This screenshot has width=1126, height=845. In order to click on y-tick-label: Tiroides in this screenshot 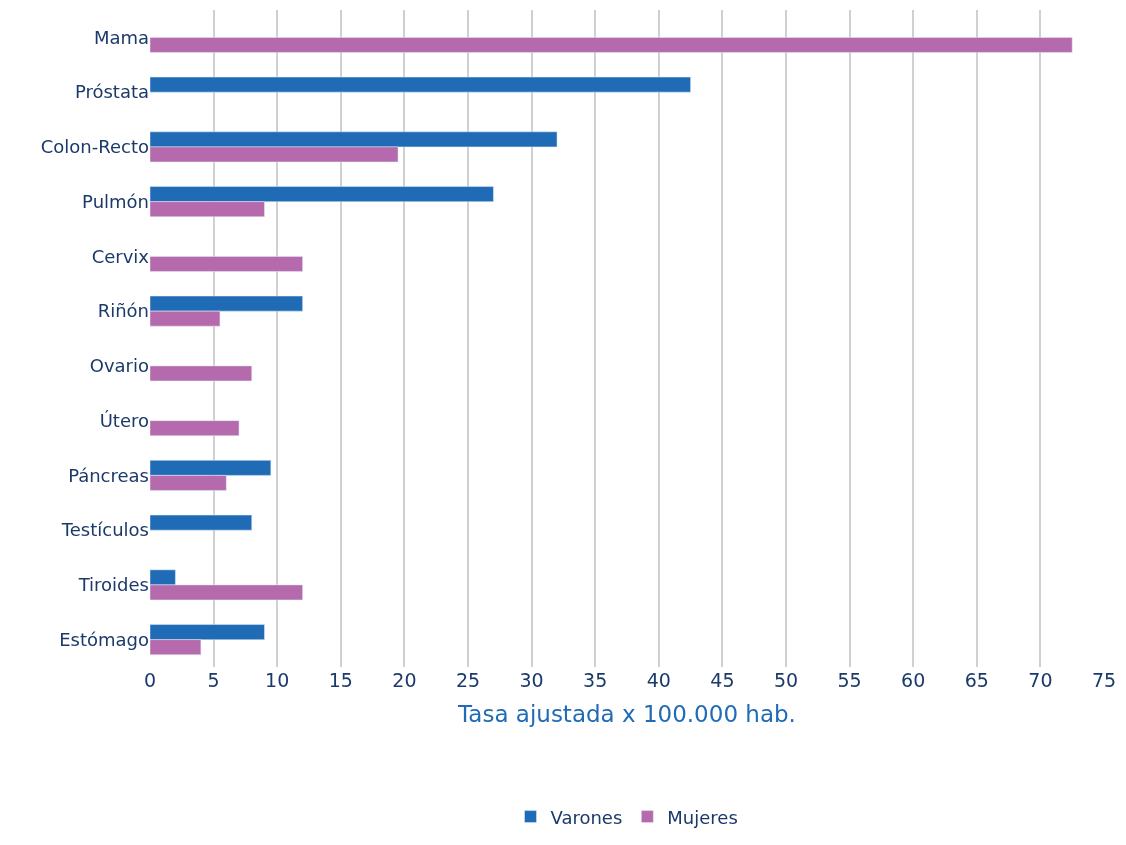, I will do `click(113, 585)`.